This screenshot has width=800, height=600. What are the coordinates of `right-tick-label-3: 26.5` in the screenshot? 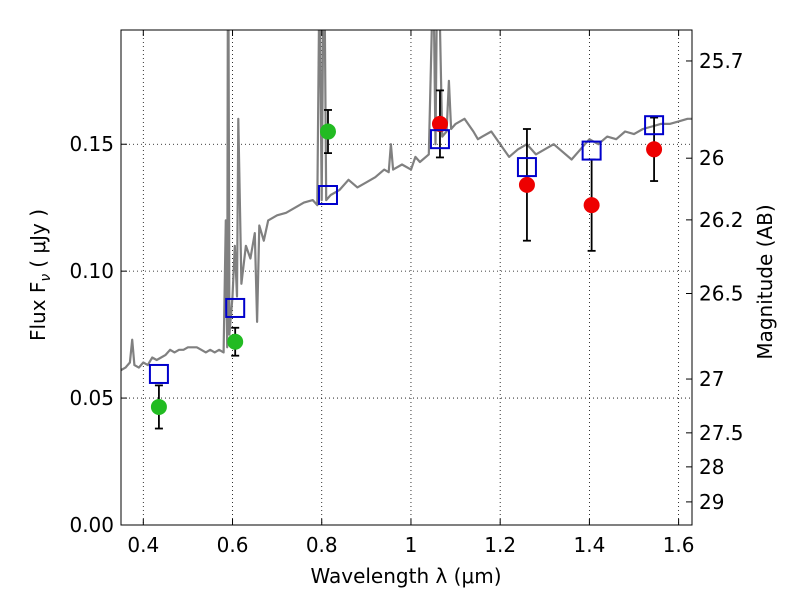 It's located at (721, 293).